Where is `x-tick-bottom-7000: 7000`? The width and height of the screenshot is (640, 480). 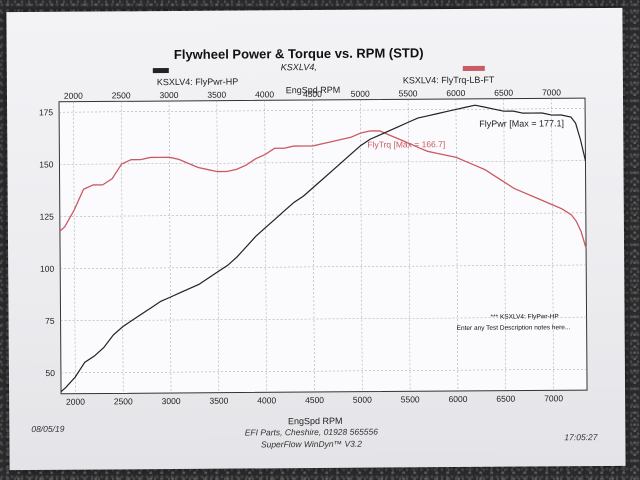 x-tick-bottom-7000: 7000 is located at coordinates (553, 398).